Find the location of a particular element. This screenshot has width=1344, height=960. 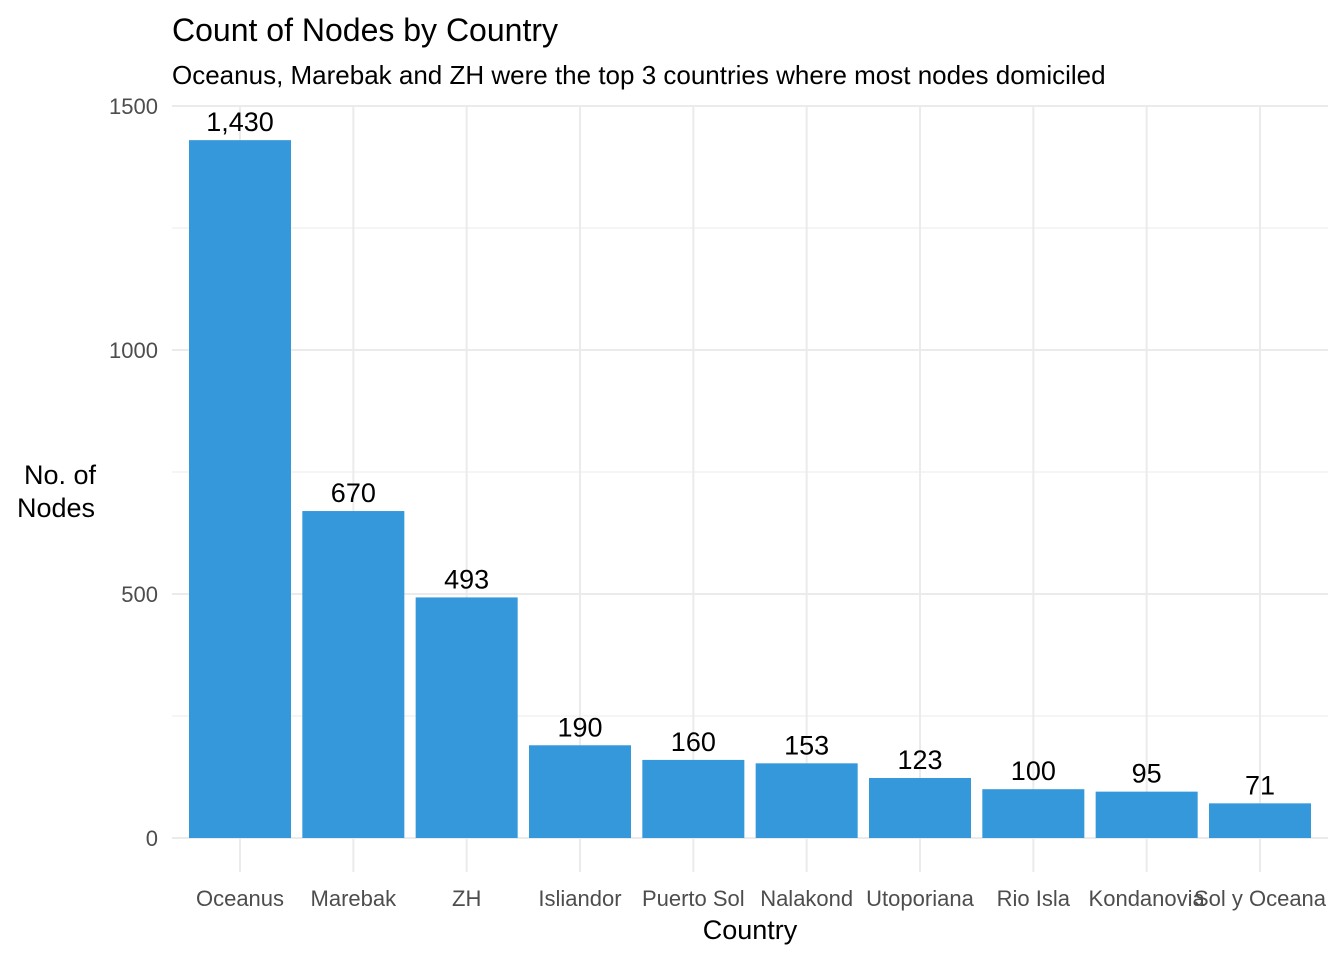

data-label: 1,430 is located at coordinates (240, 122).